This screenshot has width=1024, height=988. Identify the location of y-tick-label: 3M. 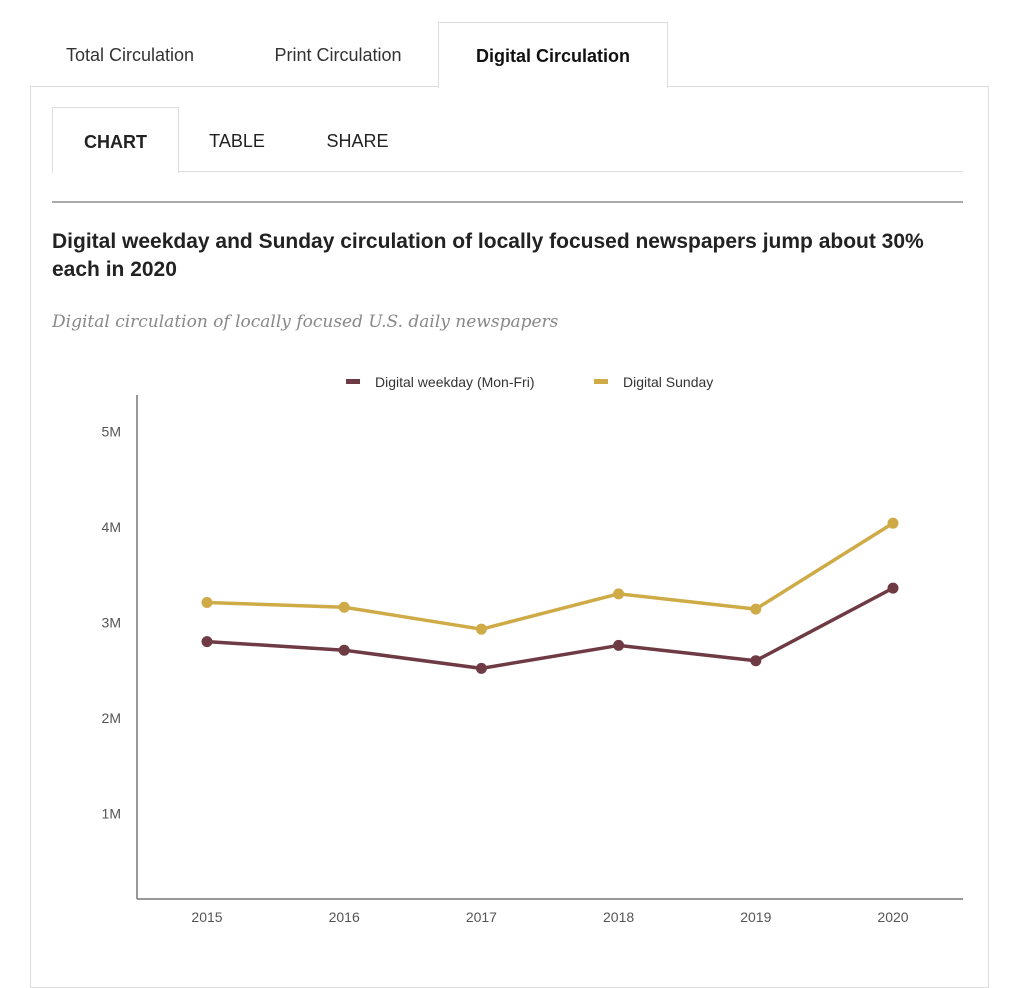
(111, 623).